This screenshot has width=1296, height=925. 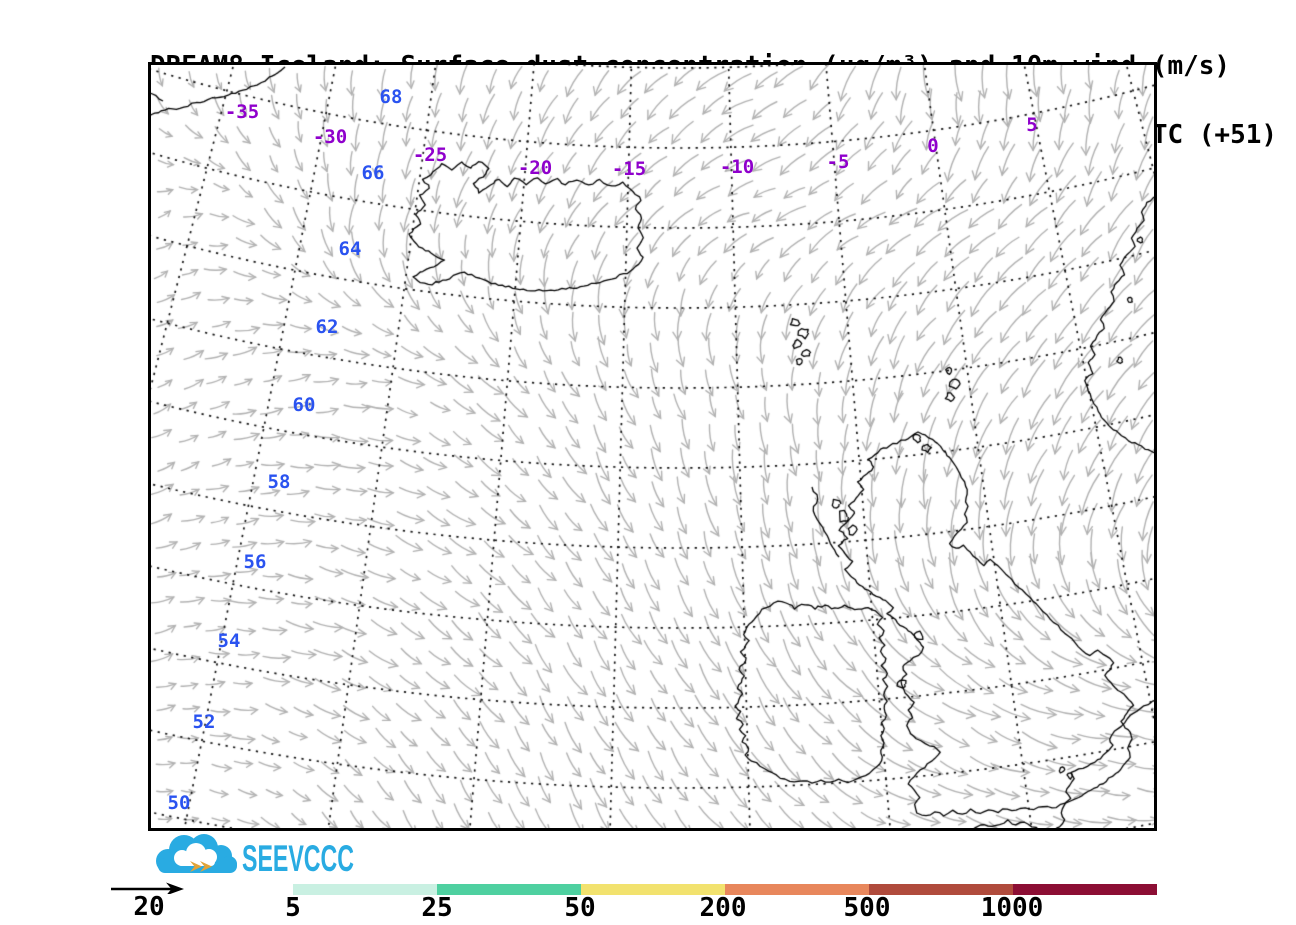 What do you see at coordinates (867, 908) in the screenshot?
I see `colorbar-tick: 500` at bounding box center [867, 908].